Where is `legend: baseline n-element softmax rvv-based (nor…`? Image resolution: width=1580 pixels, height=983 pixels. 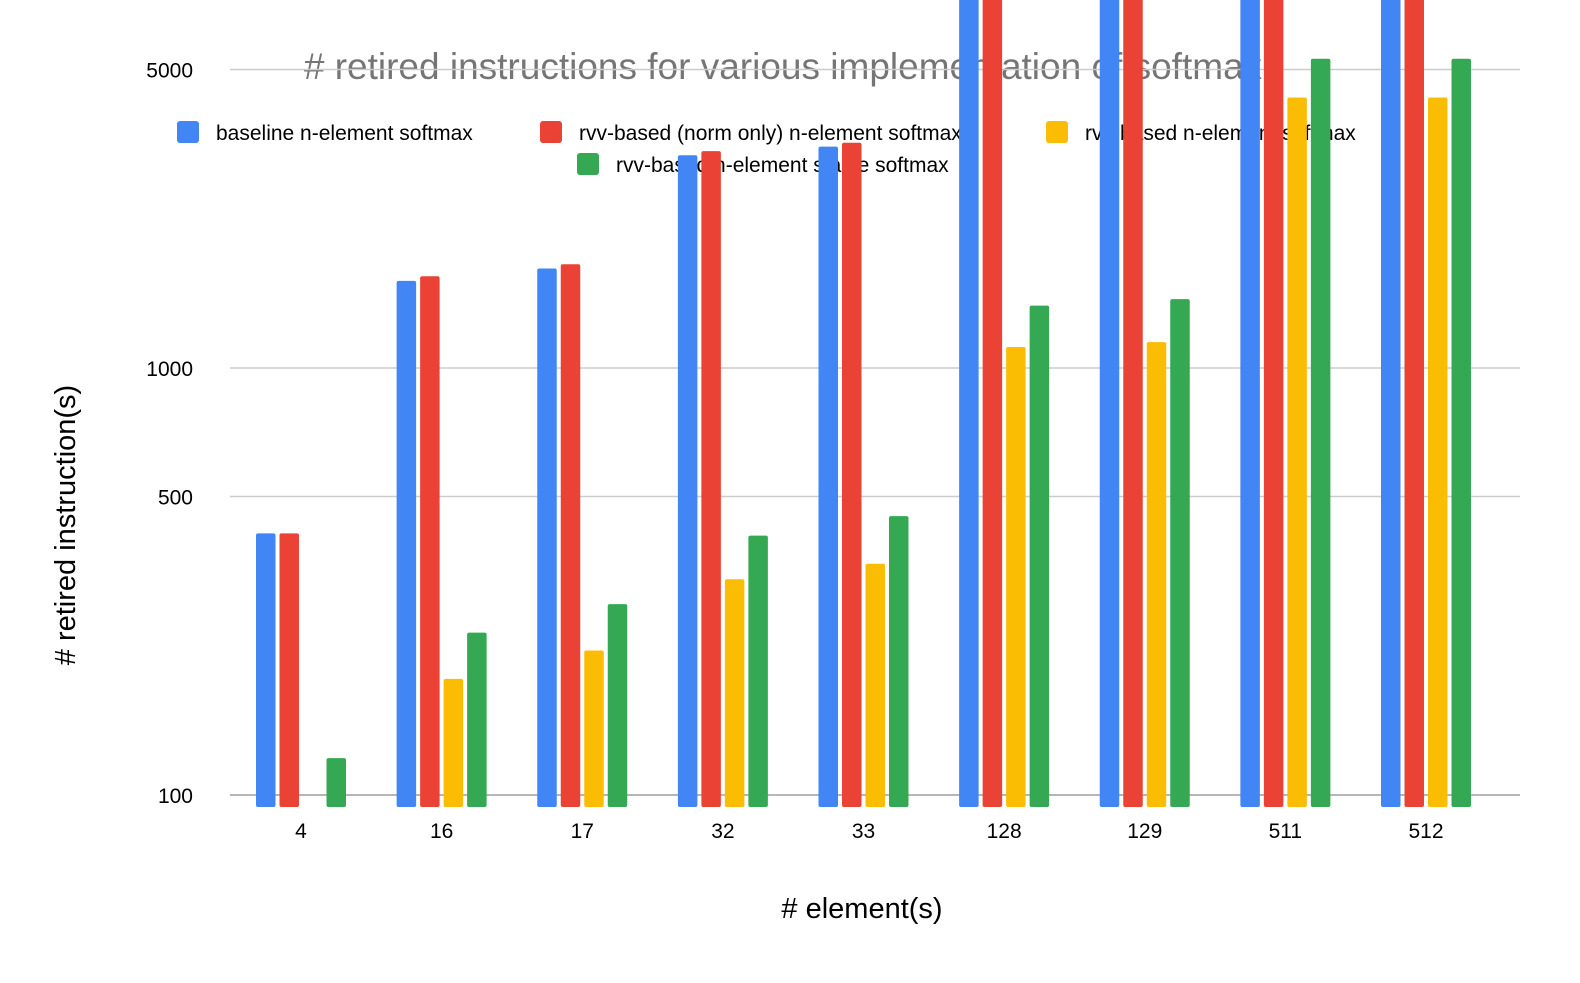
legend: baseline n-element softmax rvv-based (nor… is located at coordinates (766, 149).